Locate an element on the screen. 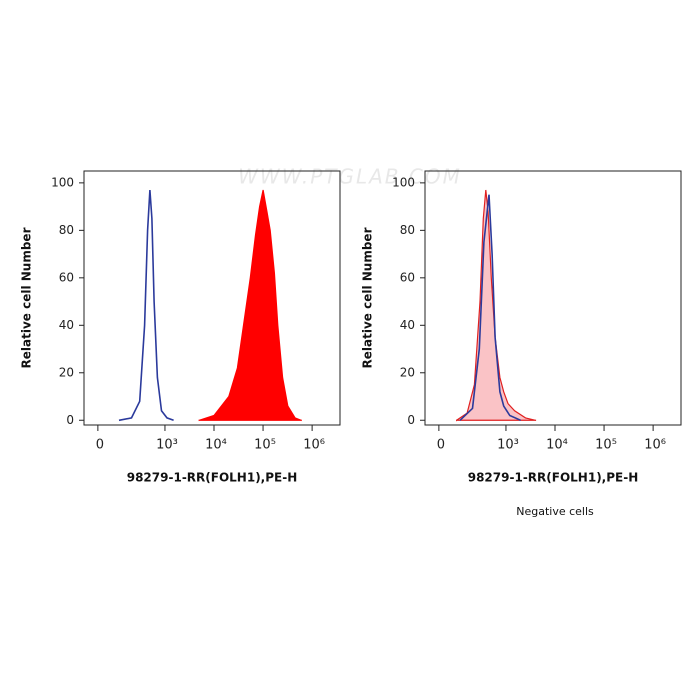 Image resolution: width=700 pixels, height=700 pixels. watermark: WWW.PTGLAB.COM is located at coordinates (350, 177).